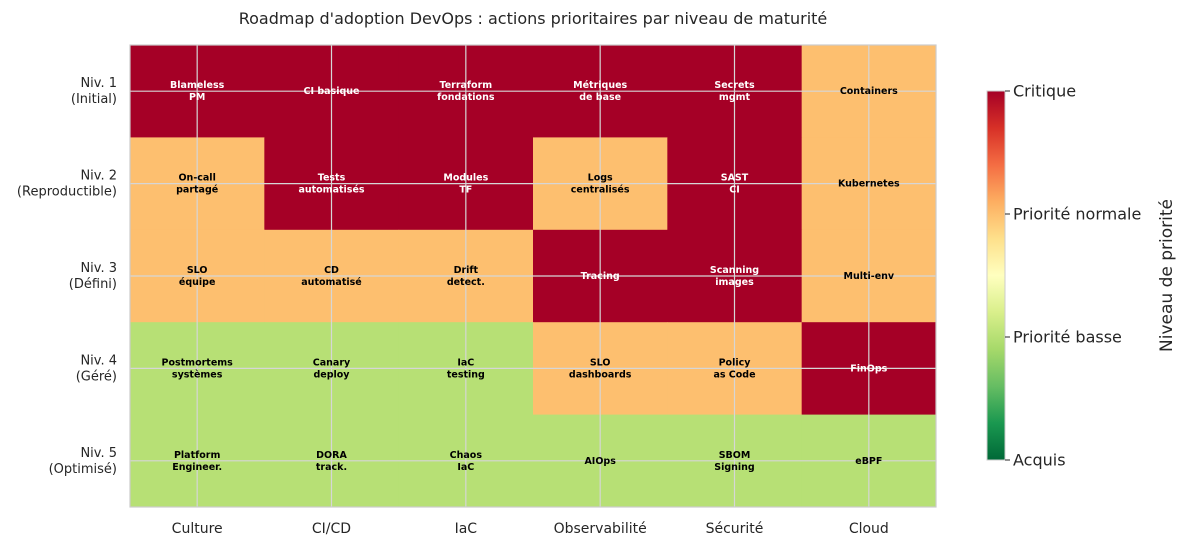 The height and width of the screenshot is (545, 1187). What do you see at coordinates (1044, 91) in the screenshot?
I see `colorbar-tick-label: Critique` at bounding box center [1044, 91].